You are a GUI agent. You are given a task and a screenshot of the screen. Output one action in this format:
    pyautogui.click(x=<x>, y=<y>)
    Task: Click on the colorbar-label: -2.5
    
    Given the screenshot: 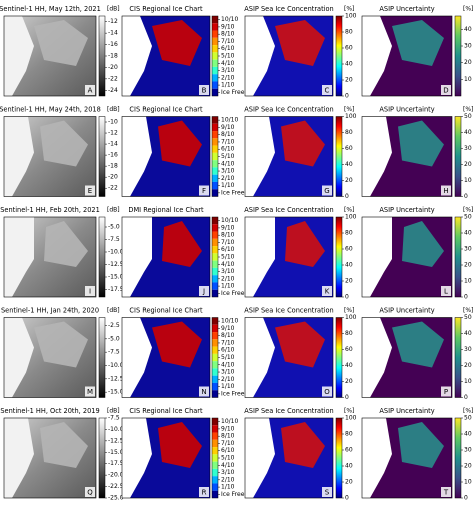 What is the action you would take?
    pyautogui.click(x=114, y=325)
    